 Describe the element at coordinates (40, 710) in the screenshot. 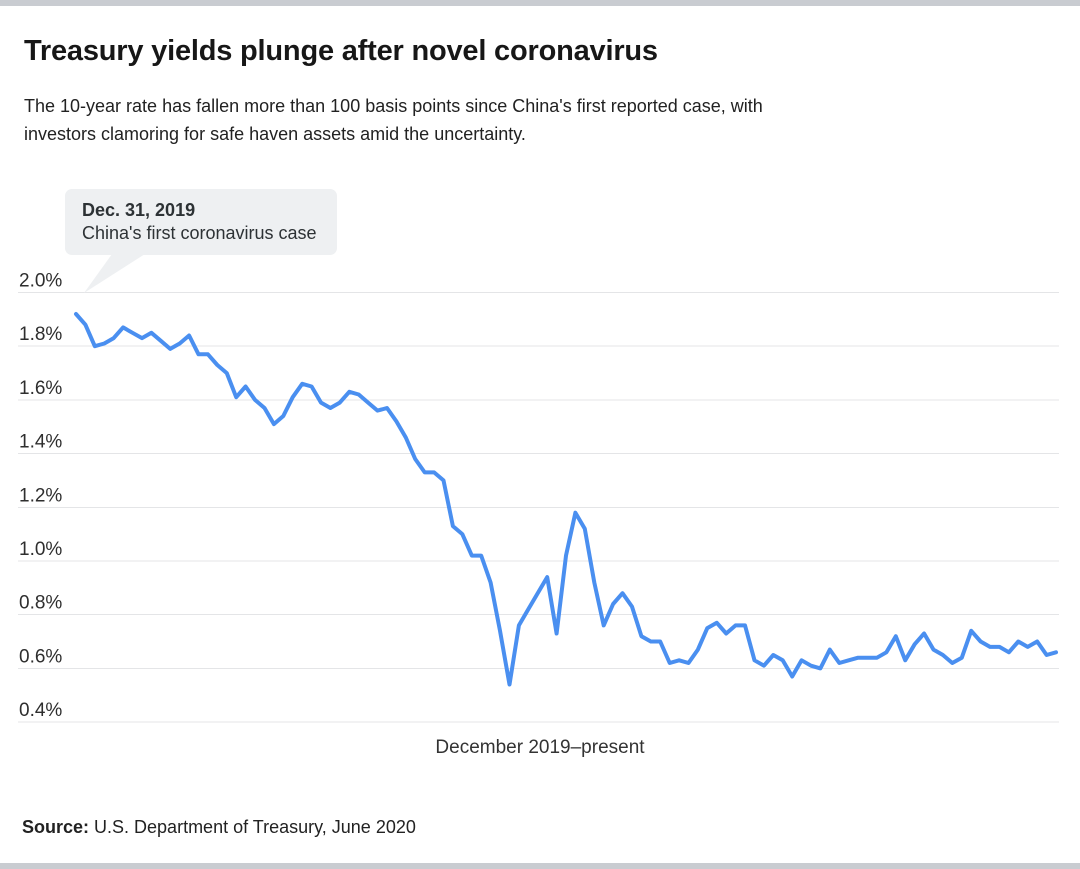

I see `y-tick-label: 0.4%` at that location.